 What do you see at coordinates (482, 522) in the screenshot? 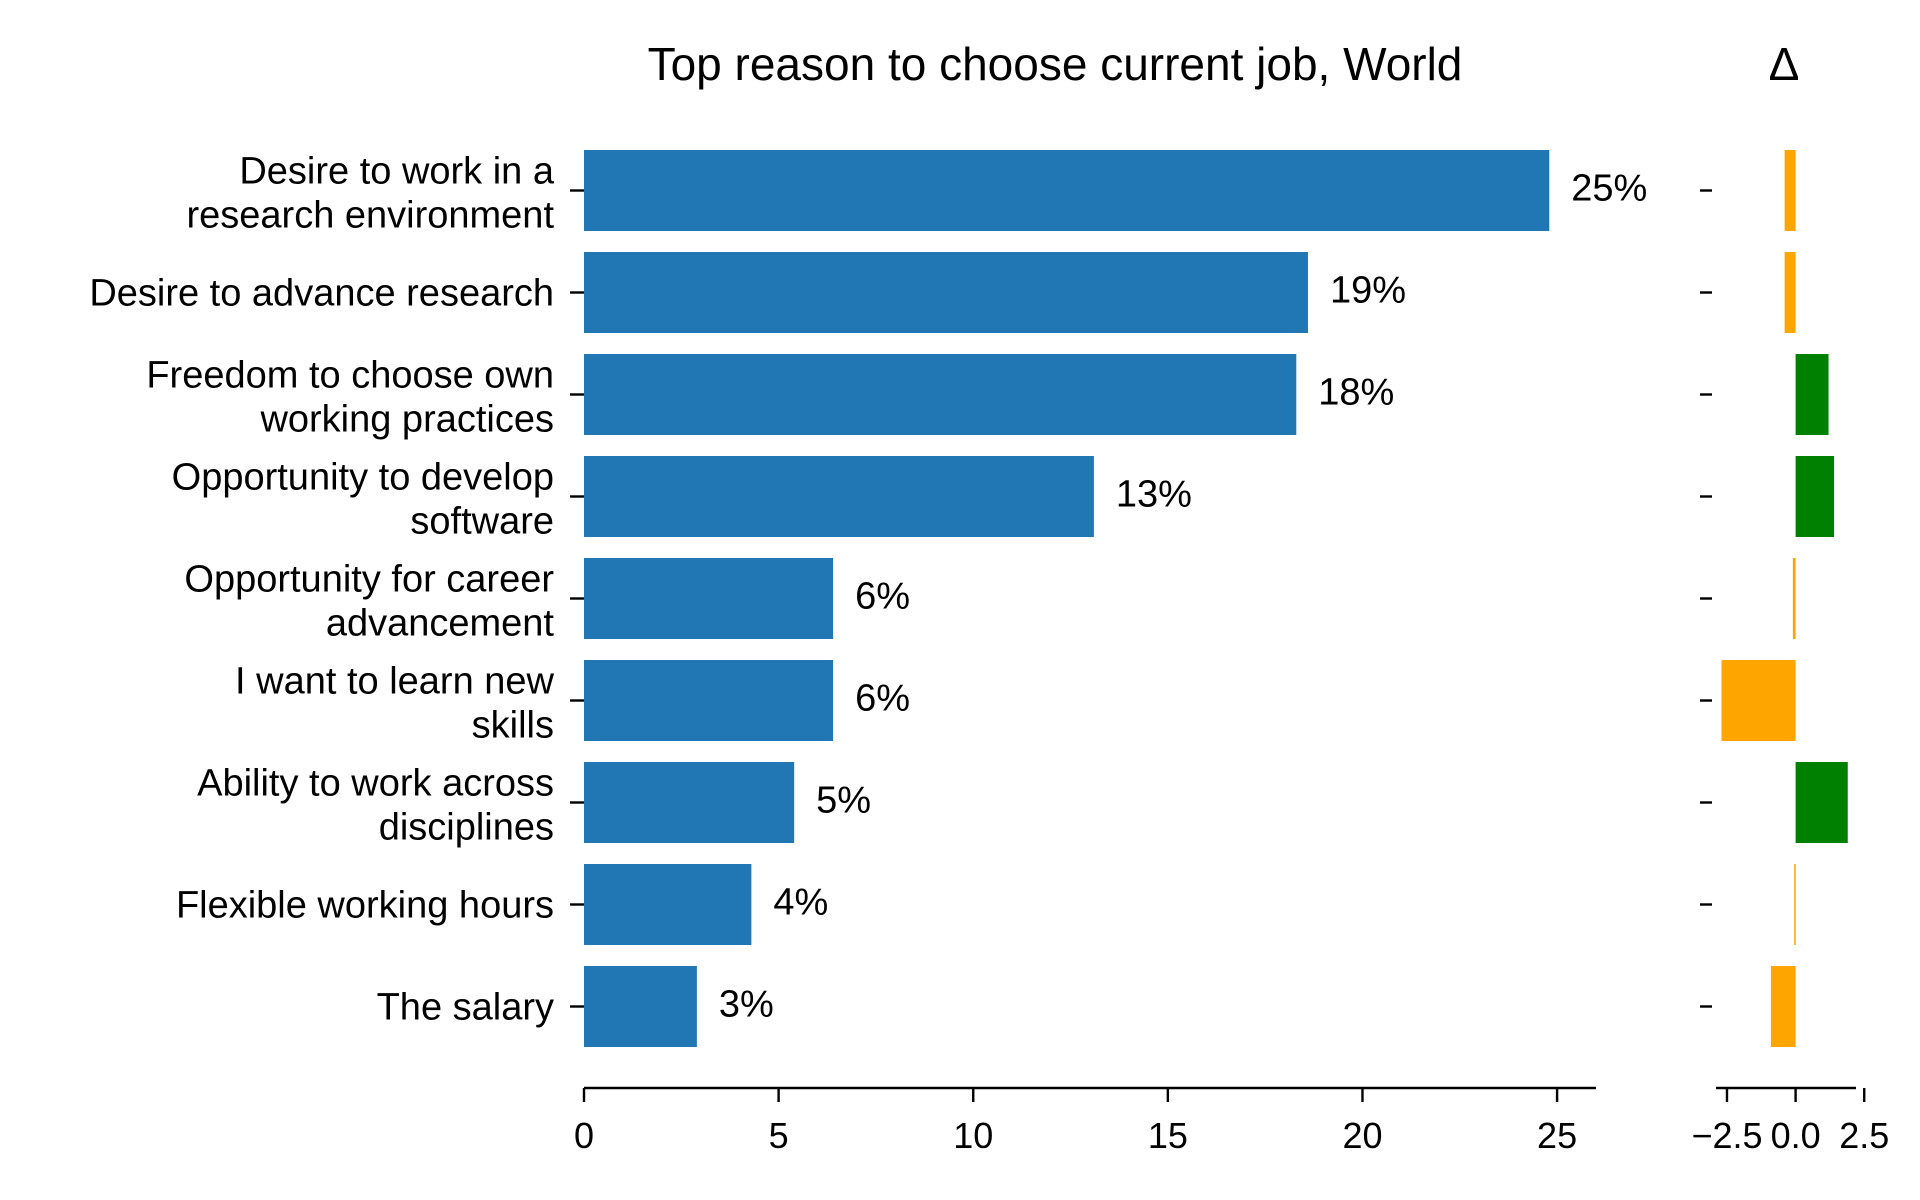
I see `category-label-line: software` at bounding box center [482, 522].